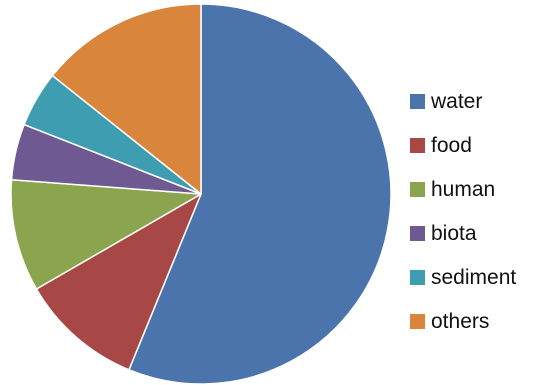 This screenshot has width=536, height=385. I want to click on legend-swatch-others, so click(417, 321).